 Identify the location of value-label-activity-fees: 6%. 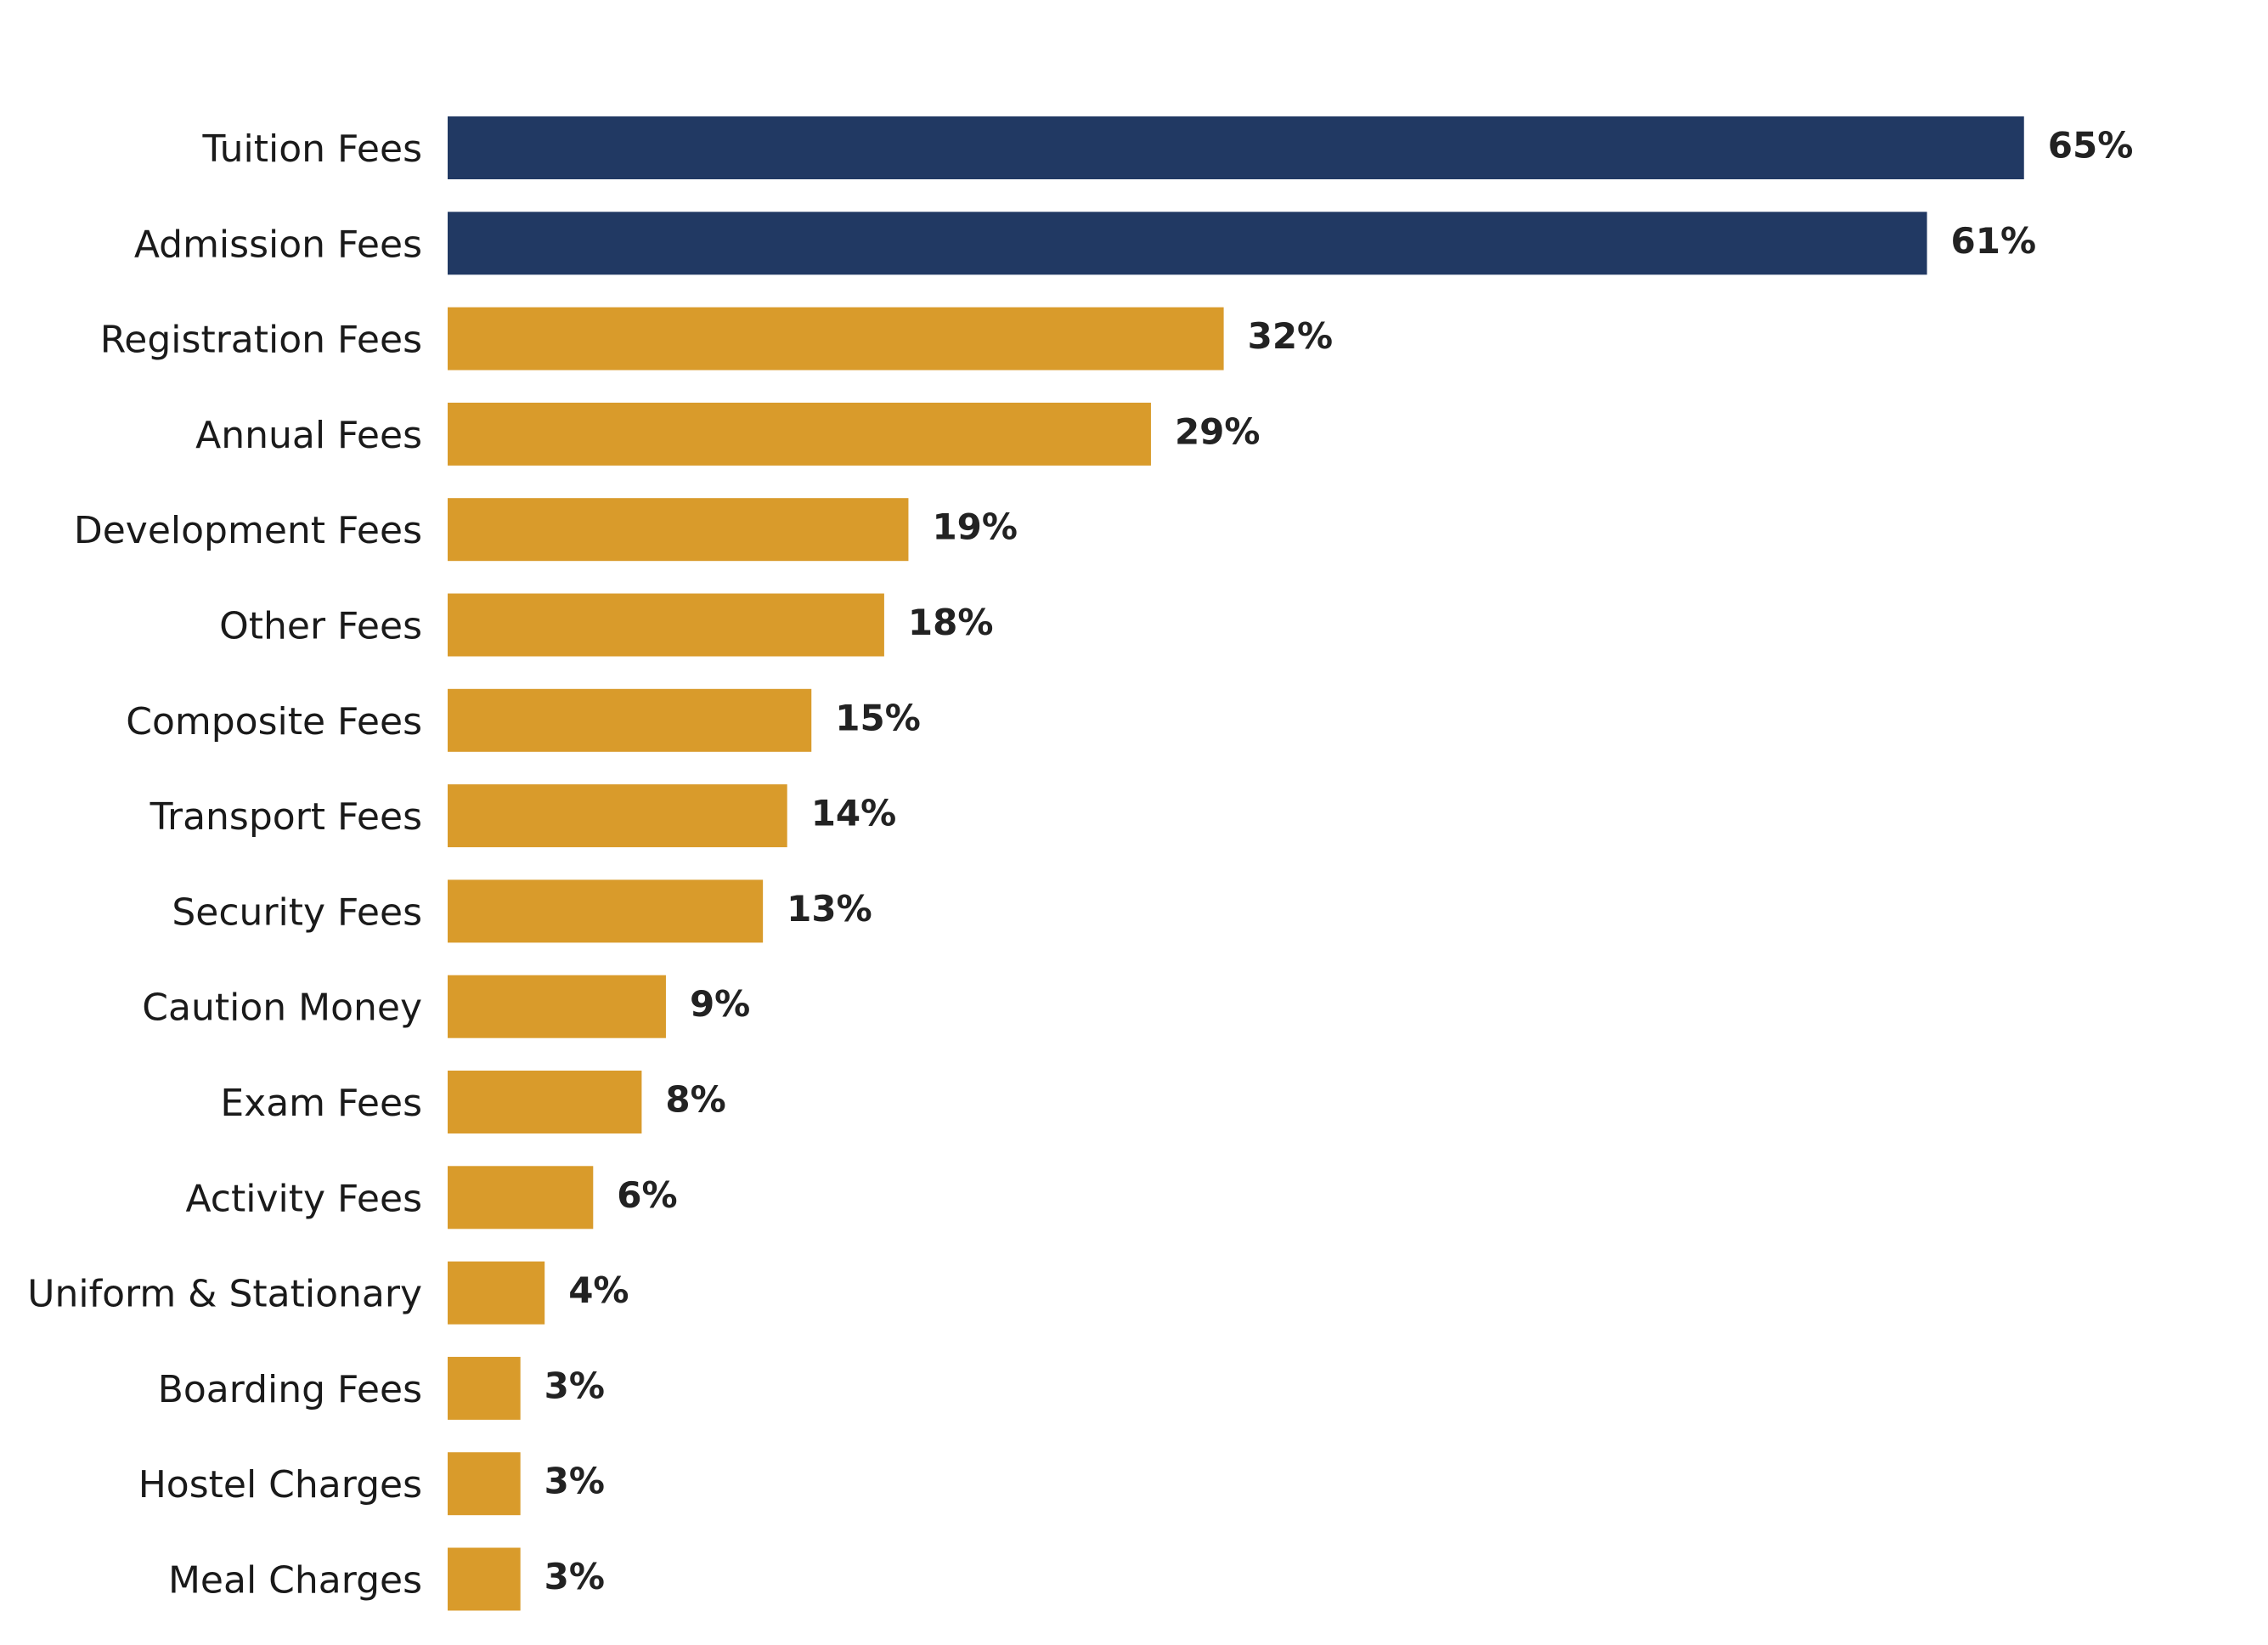
(647, 1195).